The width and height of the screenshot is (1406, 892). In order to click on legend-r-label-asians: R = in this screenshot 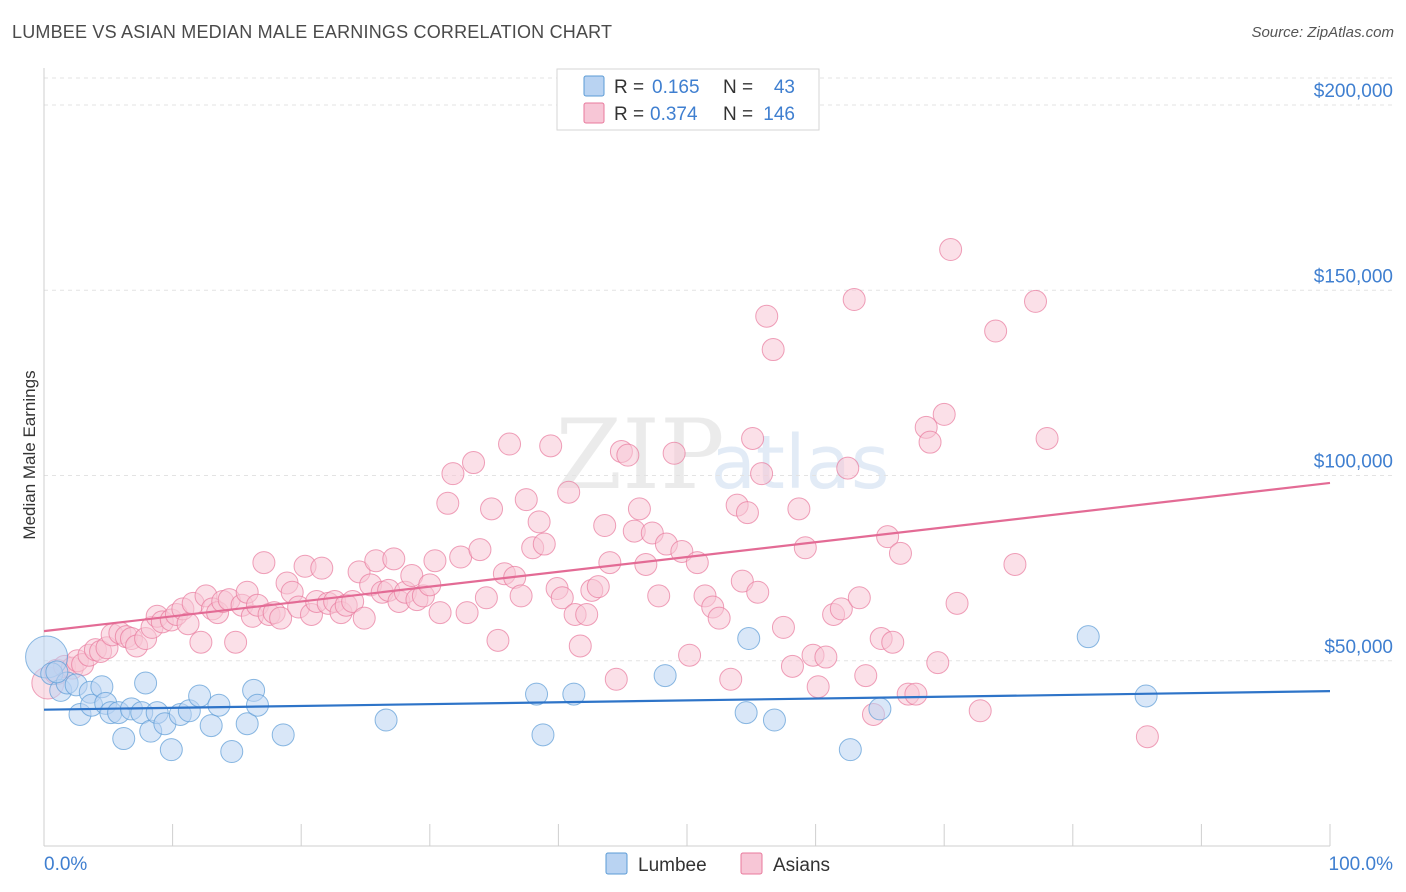, I will do `click(629, 114)`.